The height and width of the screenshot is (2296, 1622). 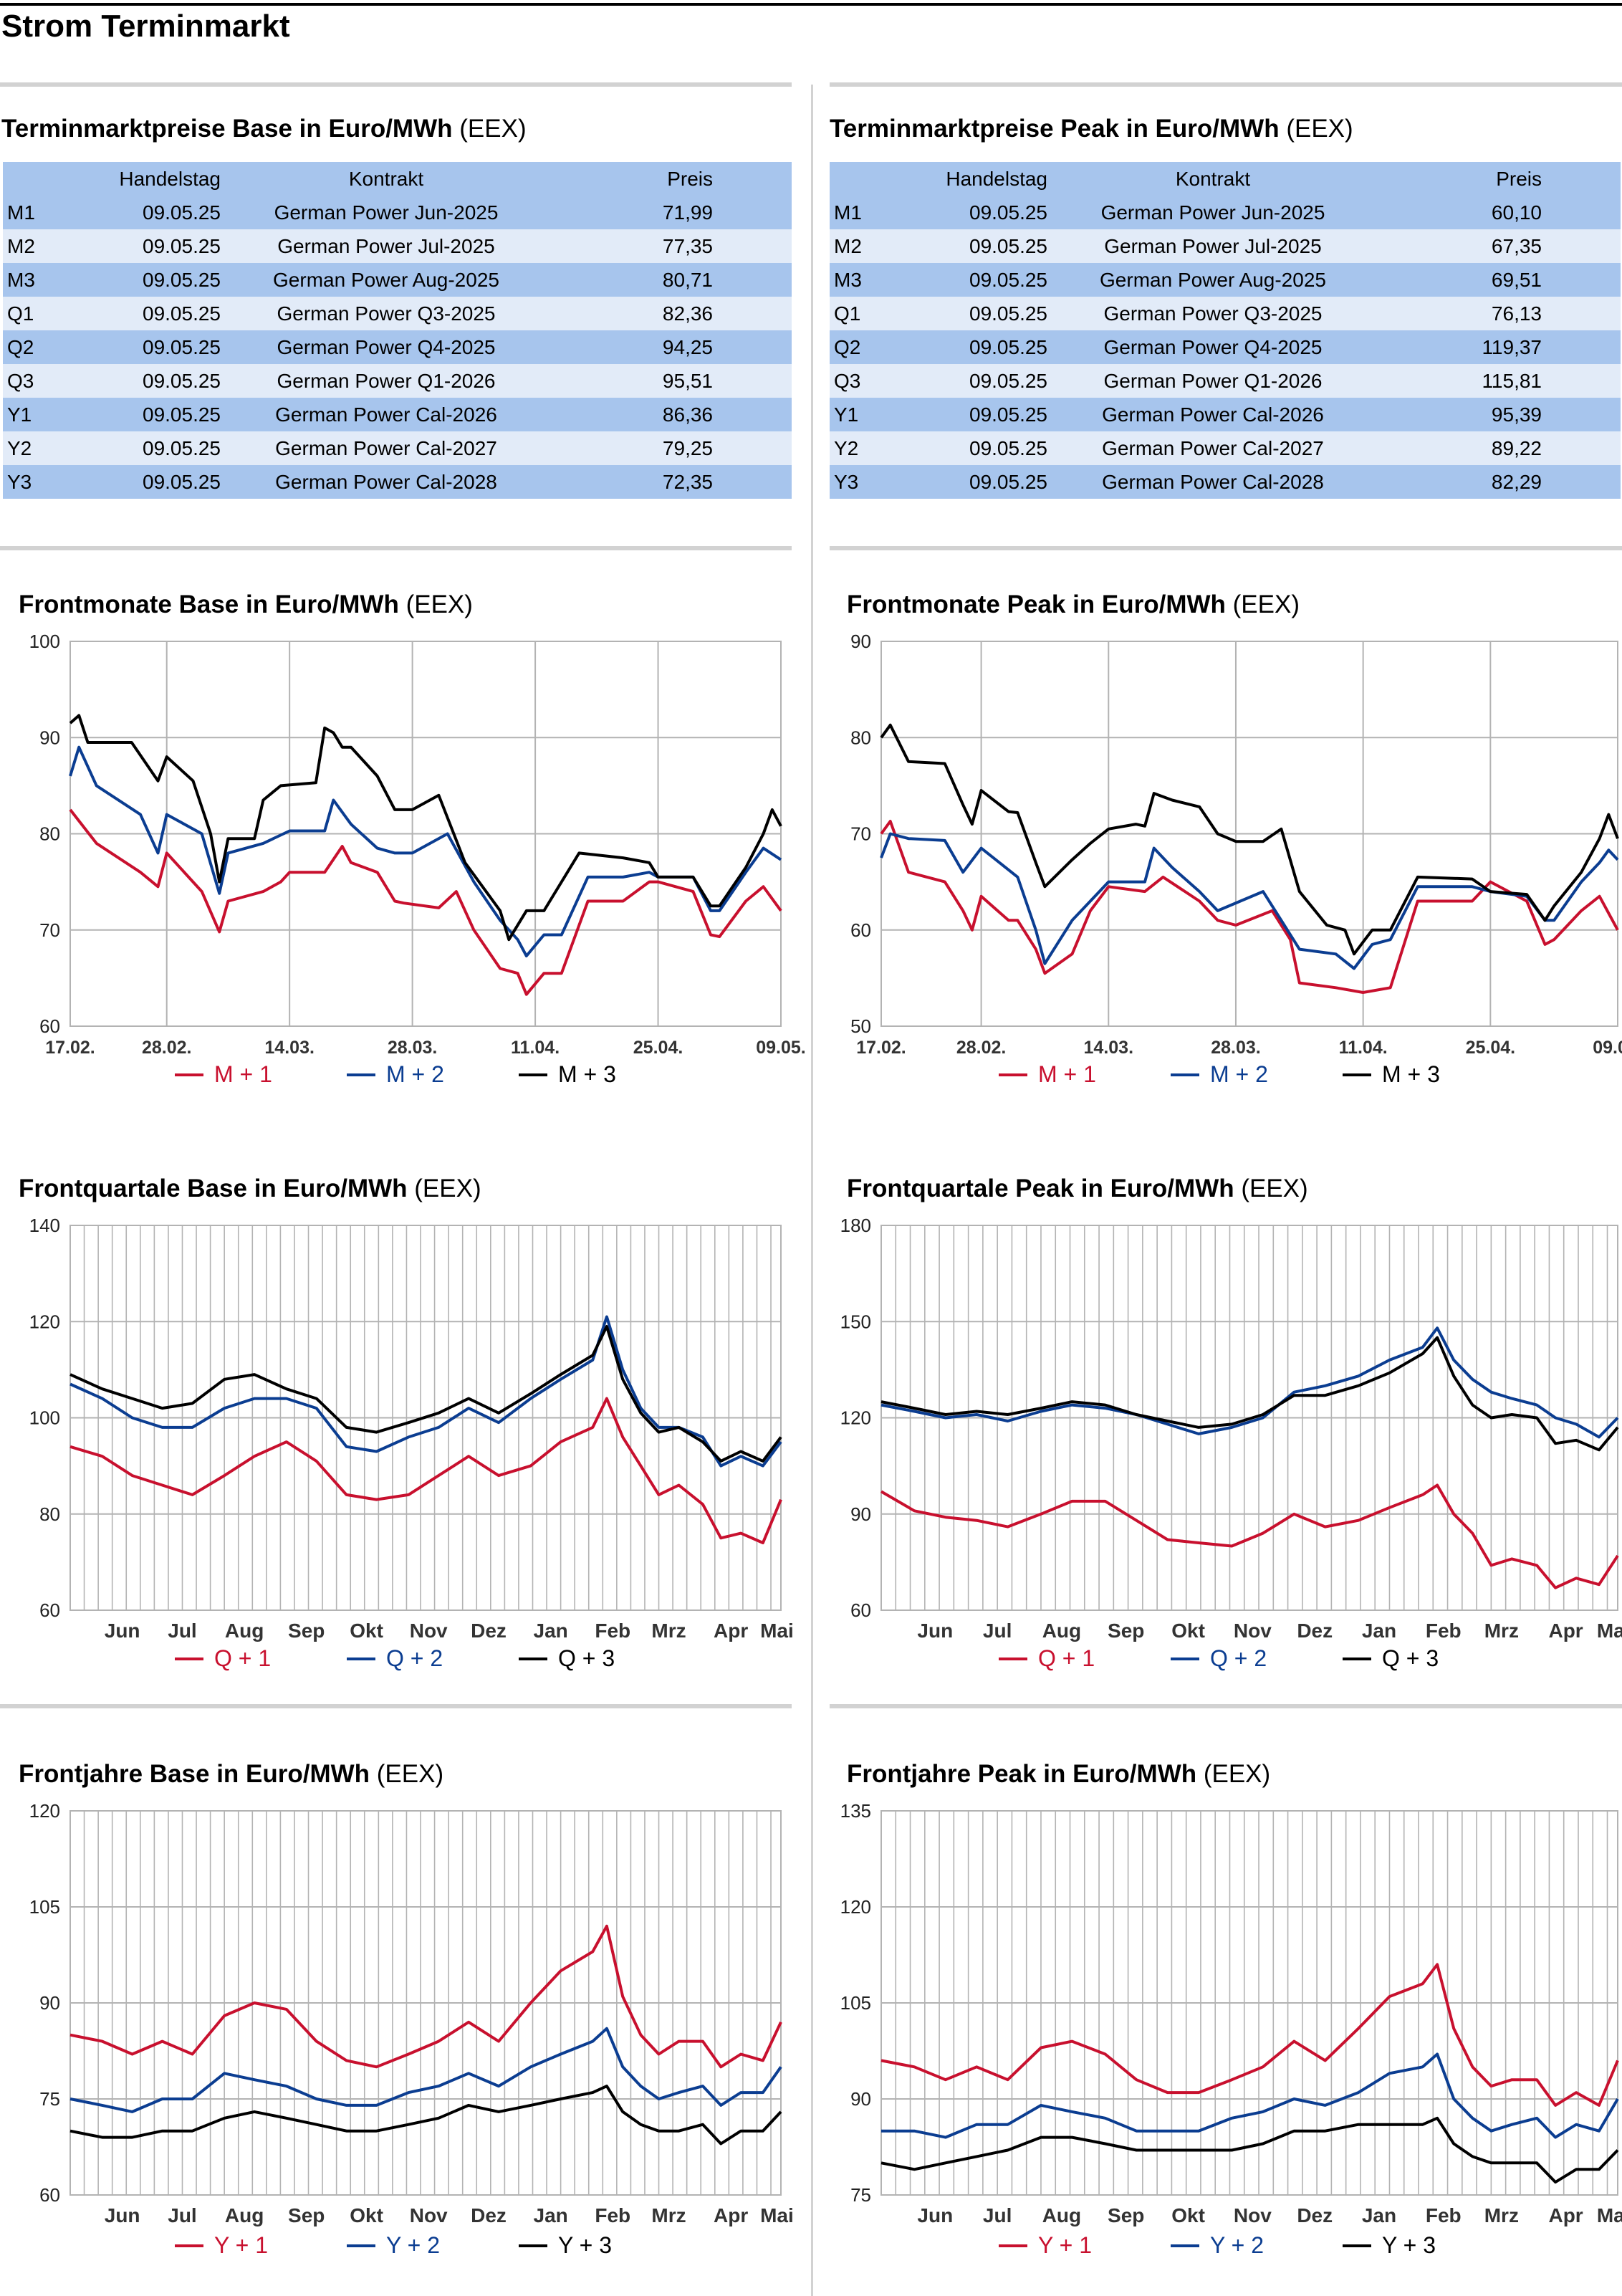 What do you see at coordinates (846, 414) in the screenshot?
I see `table-cell: Y1` at bounding box center [846, 414].